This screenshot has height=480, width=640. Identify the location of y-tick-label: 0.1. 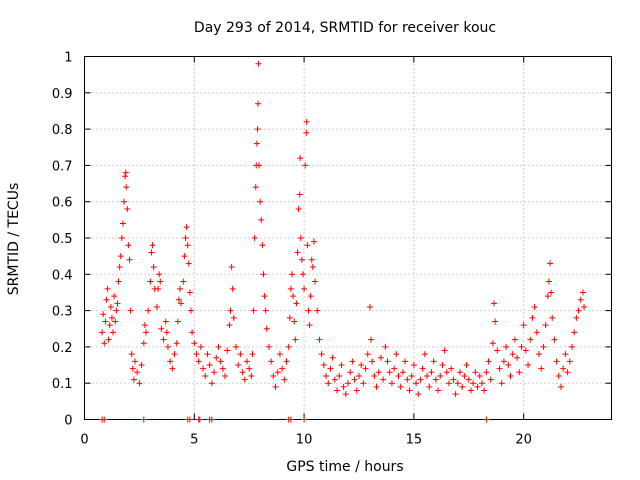
(62, 384).